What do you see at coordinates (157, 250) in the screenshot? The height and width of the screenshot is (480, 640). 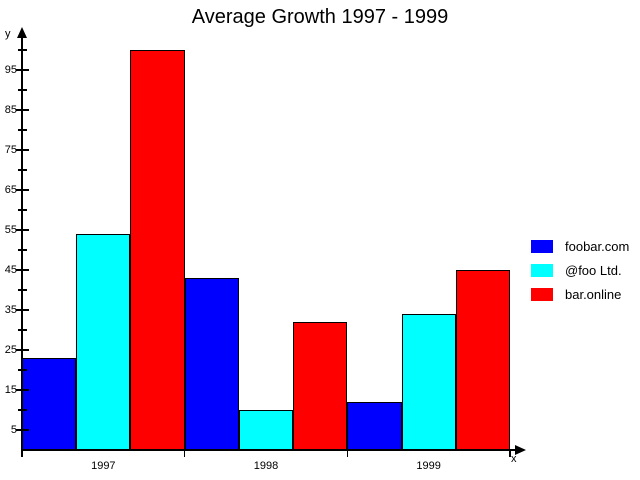 I see `bar-1997-series2` at bounding box center [157, 250].